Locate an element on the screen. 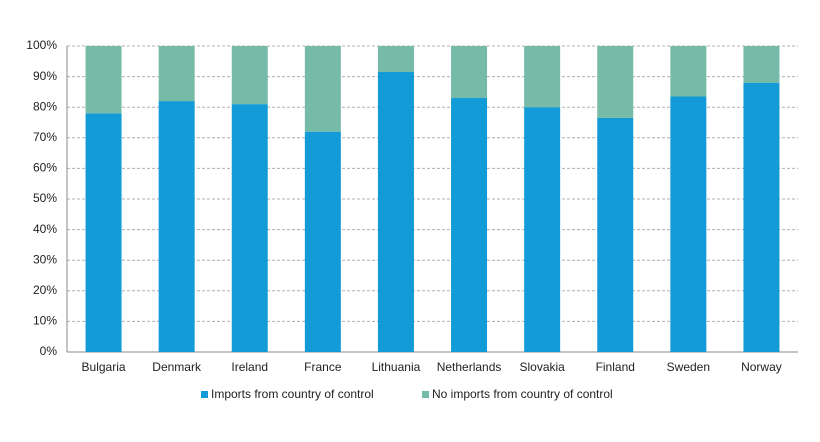 Image resolution: width=820 pixels, height=442 pixels. x-tick-label: France is located at coordinates (323, 367).